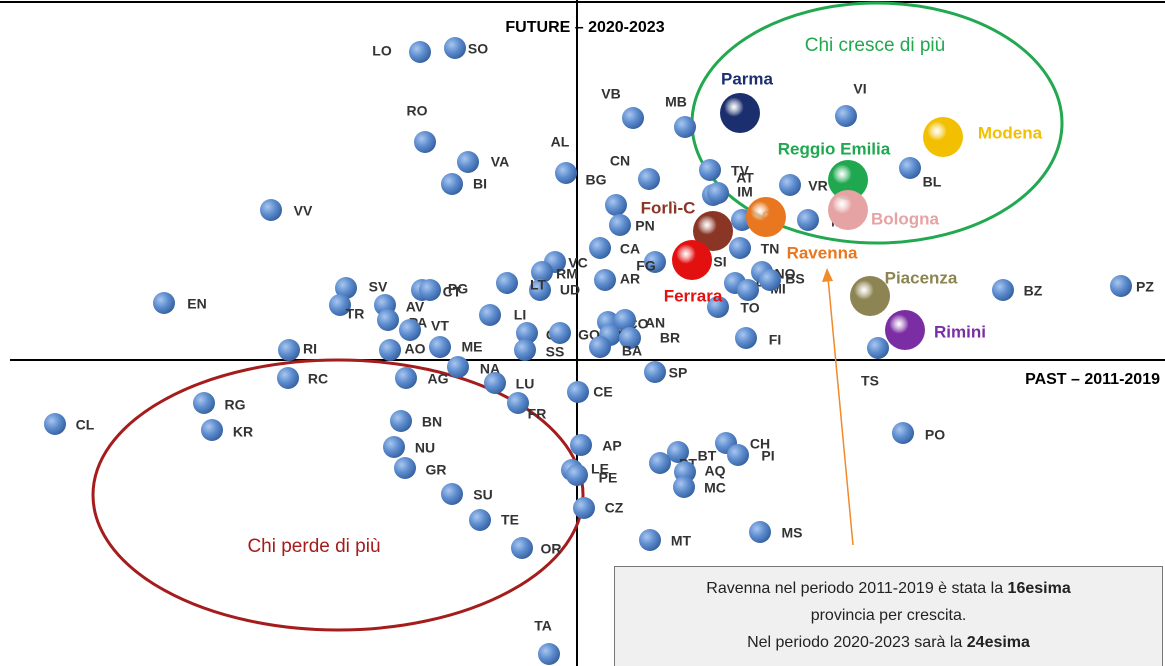  What do you see at coordinates (859, 89) in the screenshot?
I see `province-label: VI` at bounding box center [859, 89].